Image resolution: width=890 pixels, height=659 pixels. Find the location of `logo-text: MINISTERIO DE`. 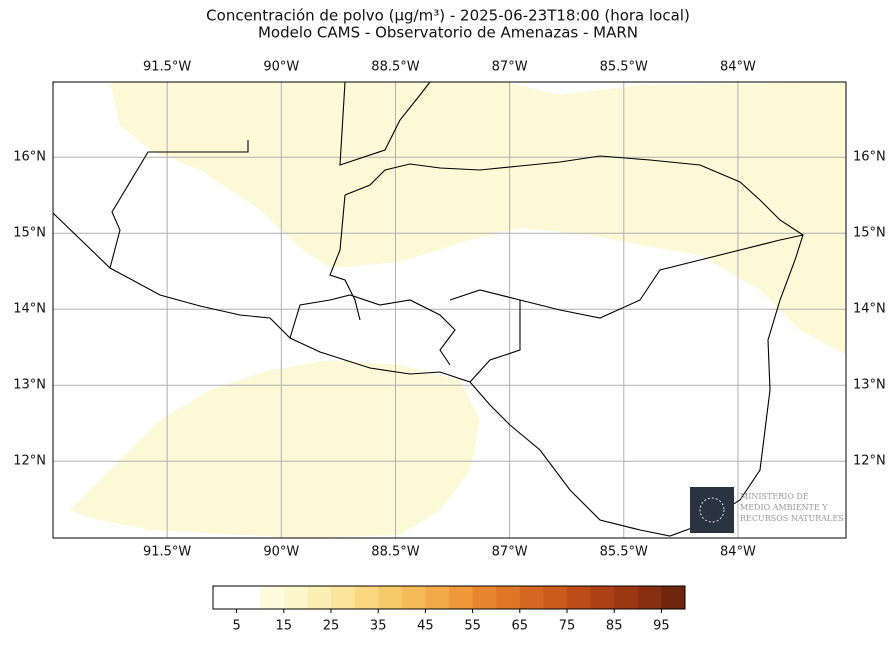

logo-text: MINISTERIO DE is located at coordinates (774, 496).